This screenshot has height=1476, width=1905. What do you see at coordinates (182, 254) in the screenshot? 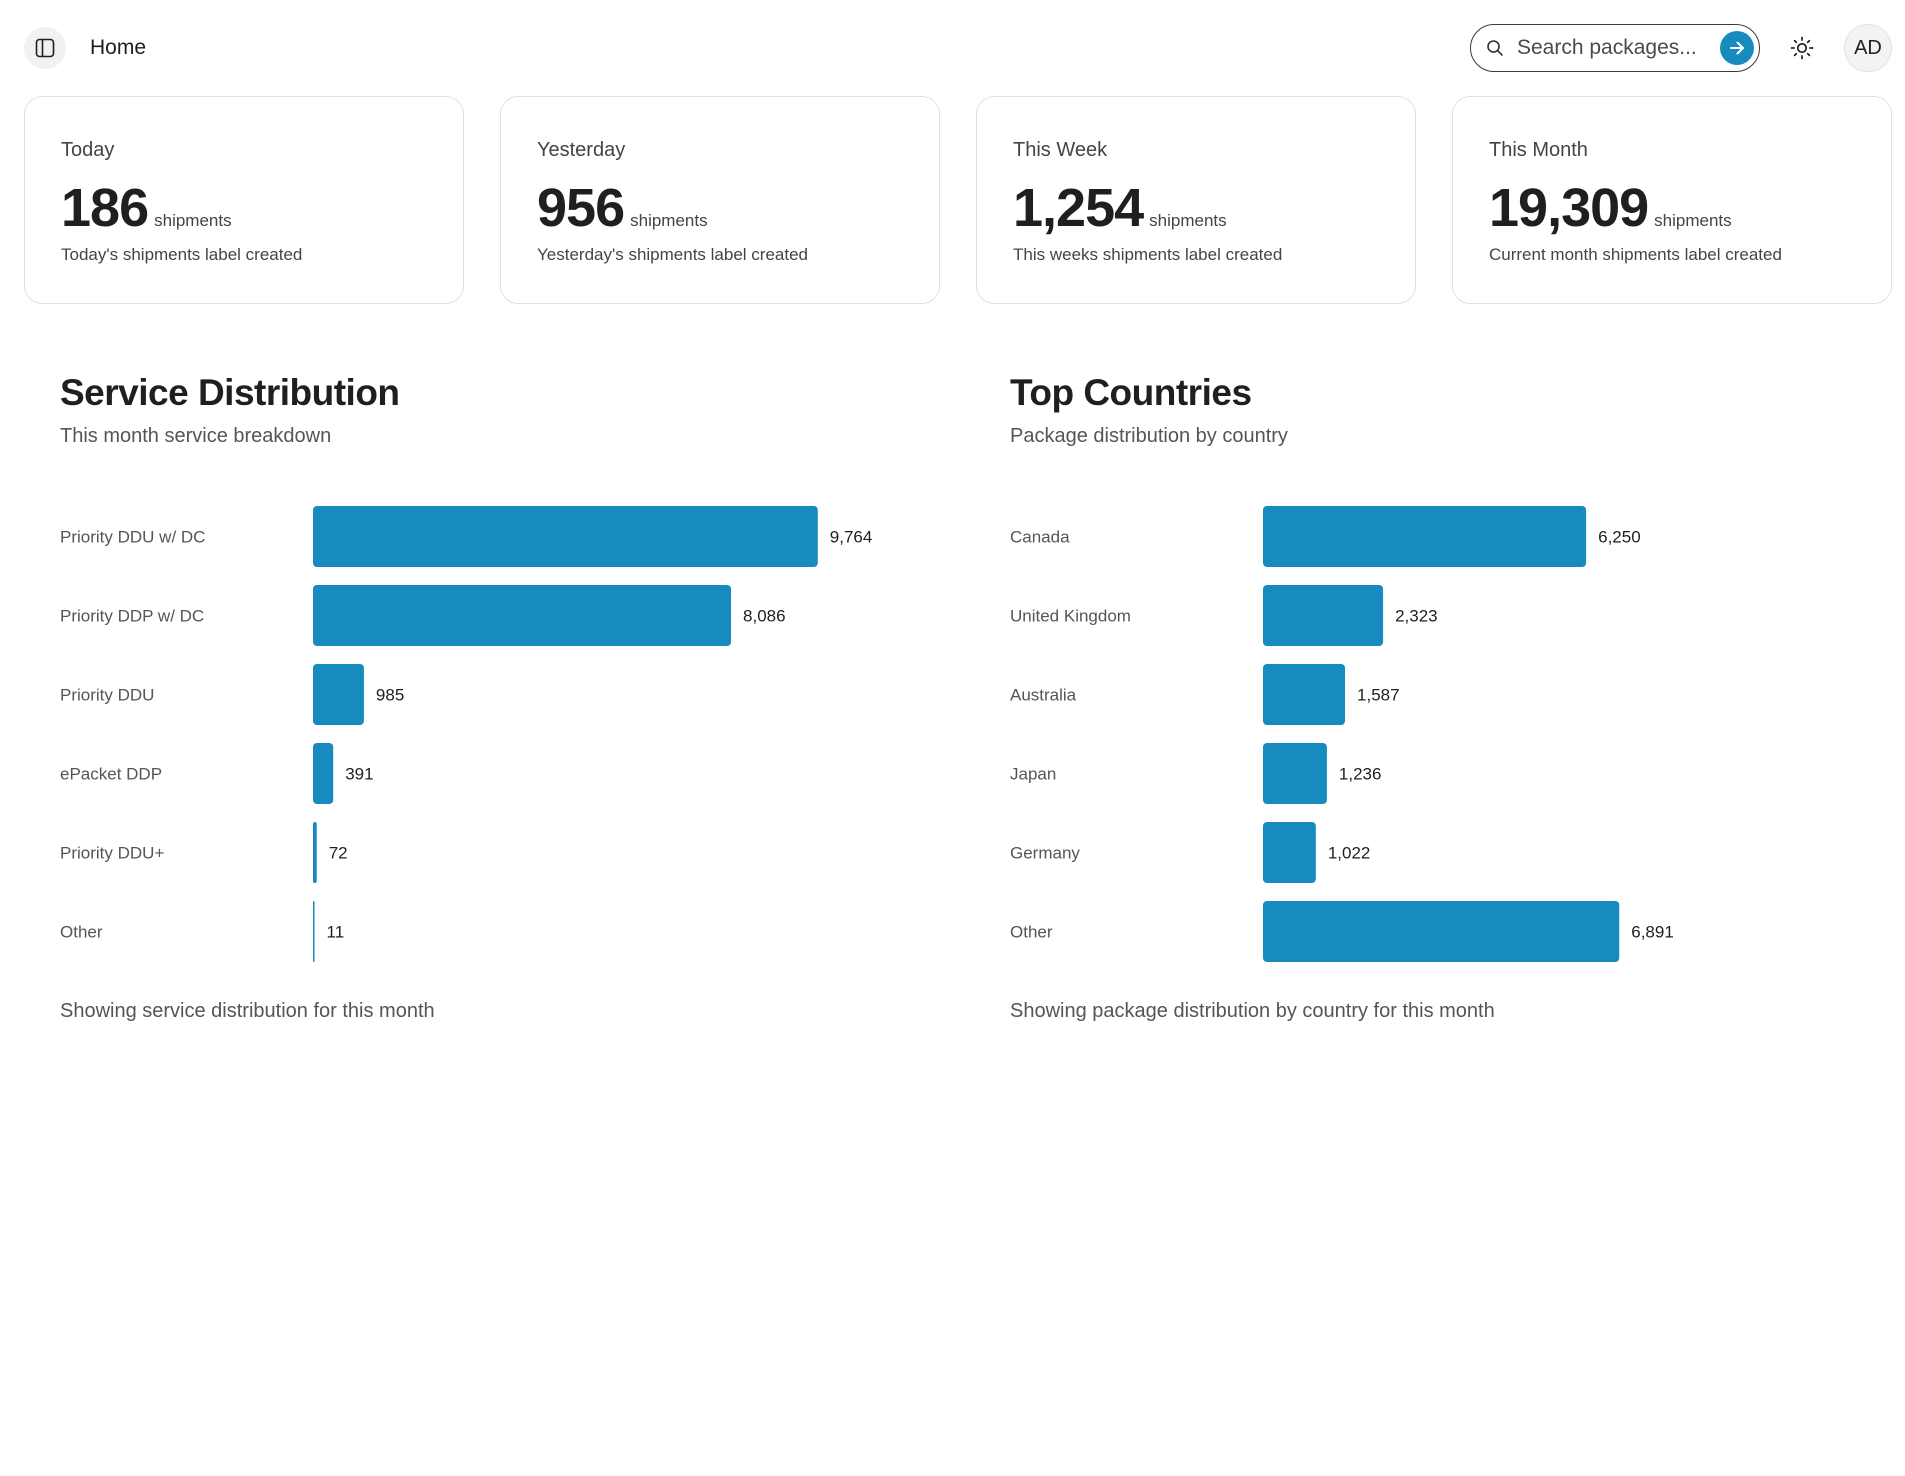
I see `stat-description: Today's shipments label created` at bounding box center [182, 254].